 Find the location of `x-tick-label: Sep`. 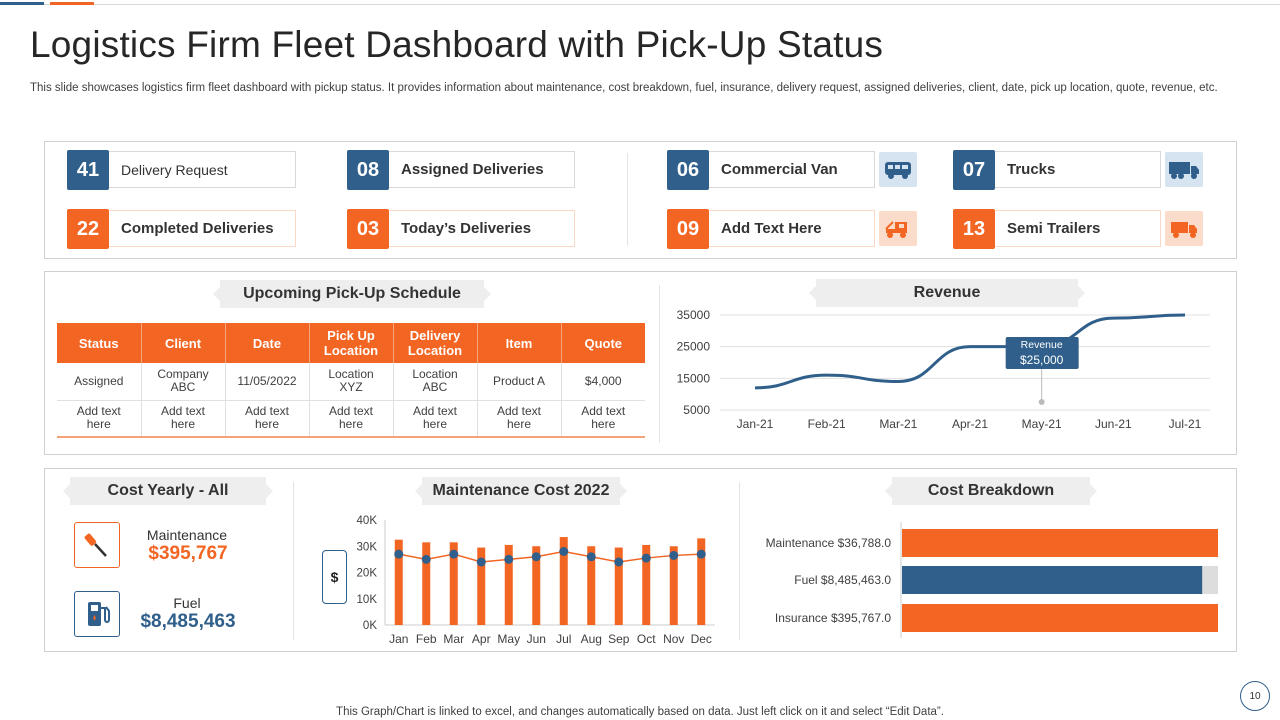

x-tick-label: Sep is located at coordinates (619, 639).